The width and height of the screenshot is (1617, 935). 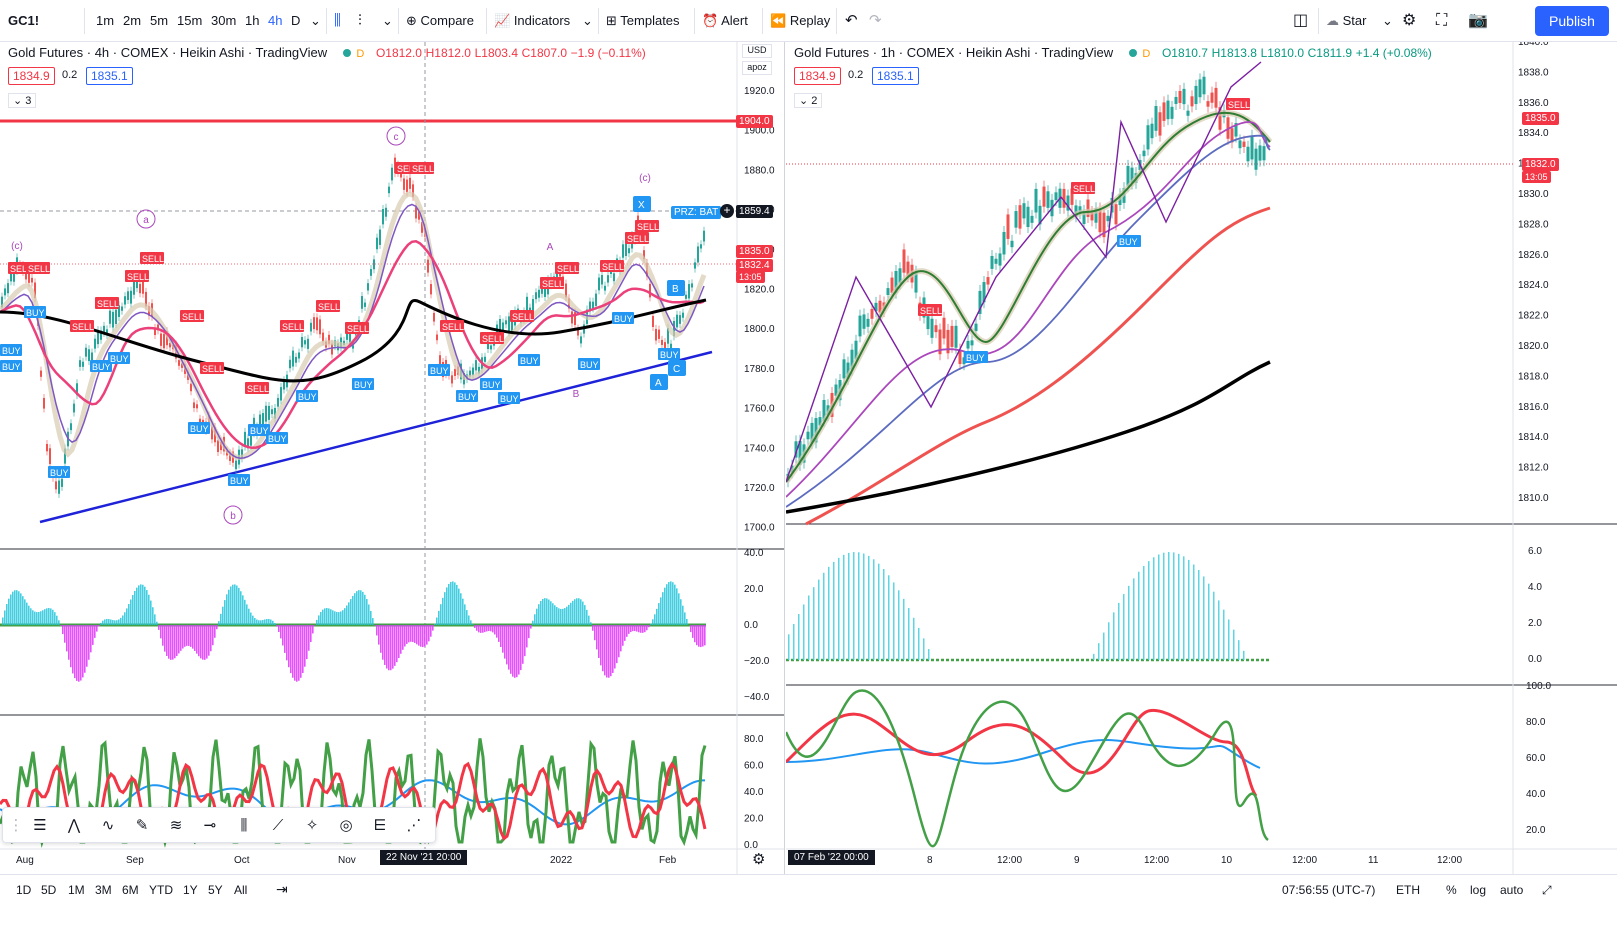 I want to click on layout-split-icon: ◫, so click(x=1301, y=20).